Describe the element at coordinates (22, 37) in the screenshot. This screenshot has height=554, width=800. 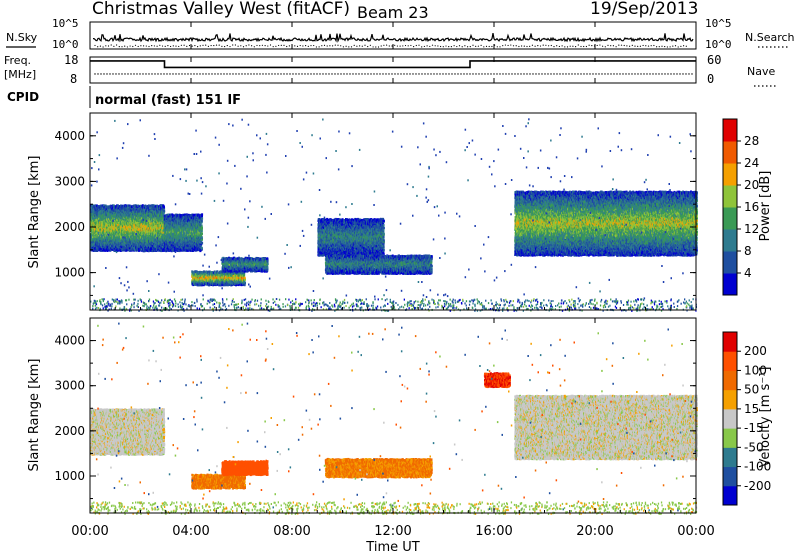
I see `nsky-label: N.Sky` at that location.